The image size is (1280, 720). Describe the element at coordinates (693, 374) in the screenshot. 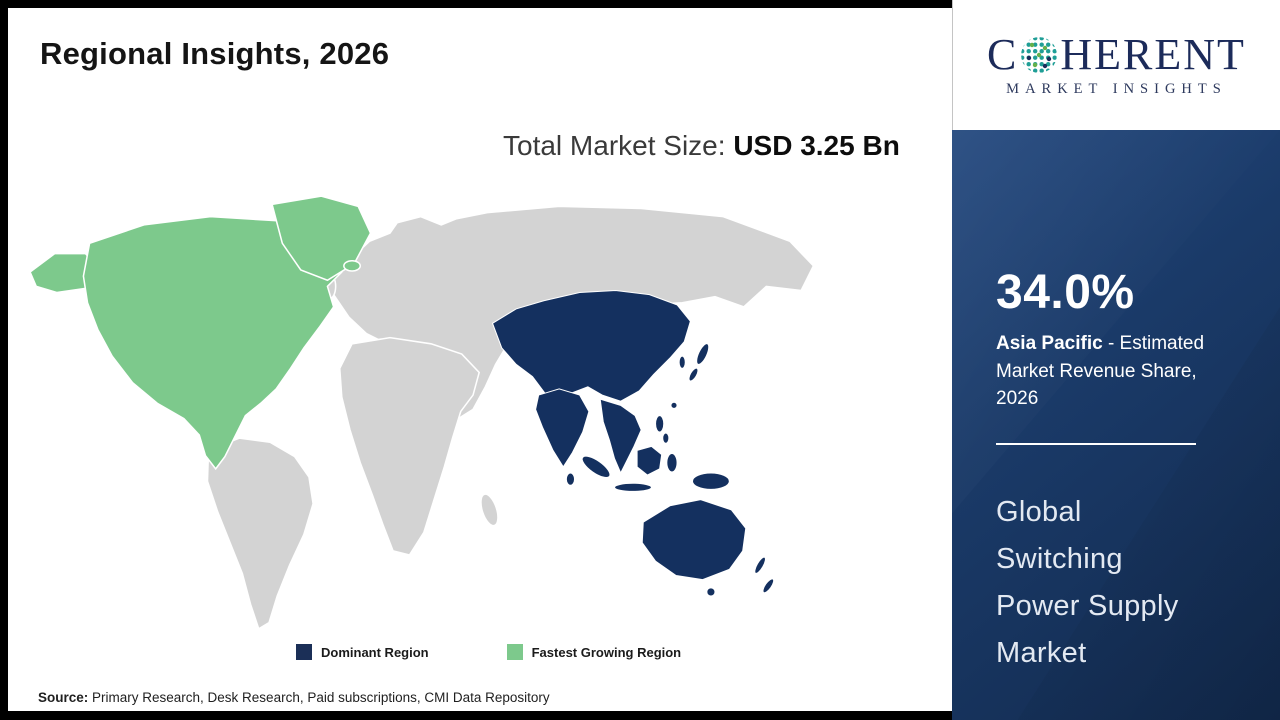

I see `region-japan-kyushu` at that location.